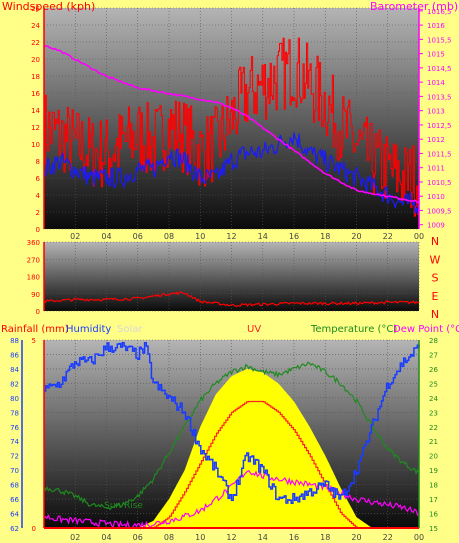 The image size is (459, 543). What do you see at coordinates (14, 457) in the screenshot?
I see `humidity-tick-label: 72` at bounding box center [14, 457].